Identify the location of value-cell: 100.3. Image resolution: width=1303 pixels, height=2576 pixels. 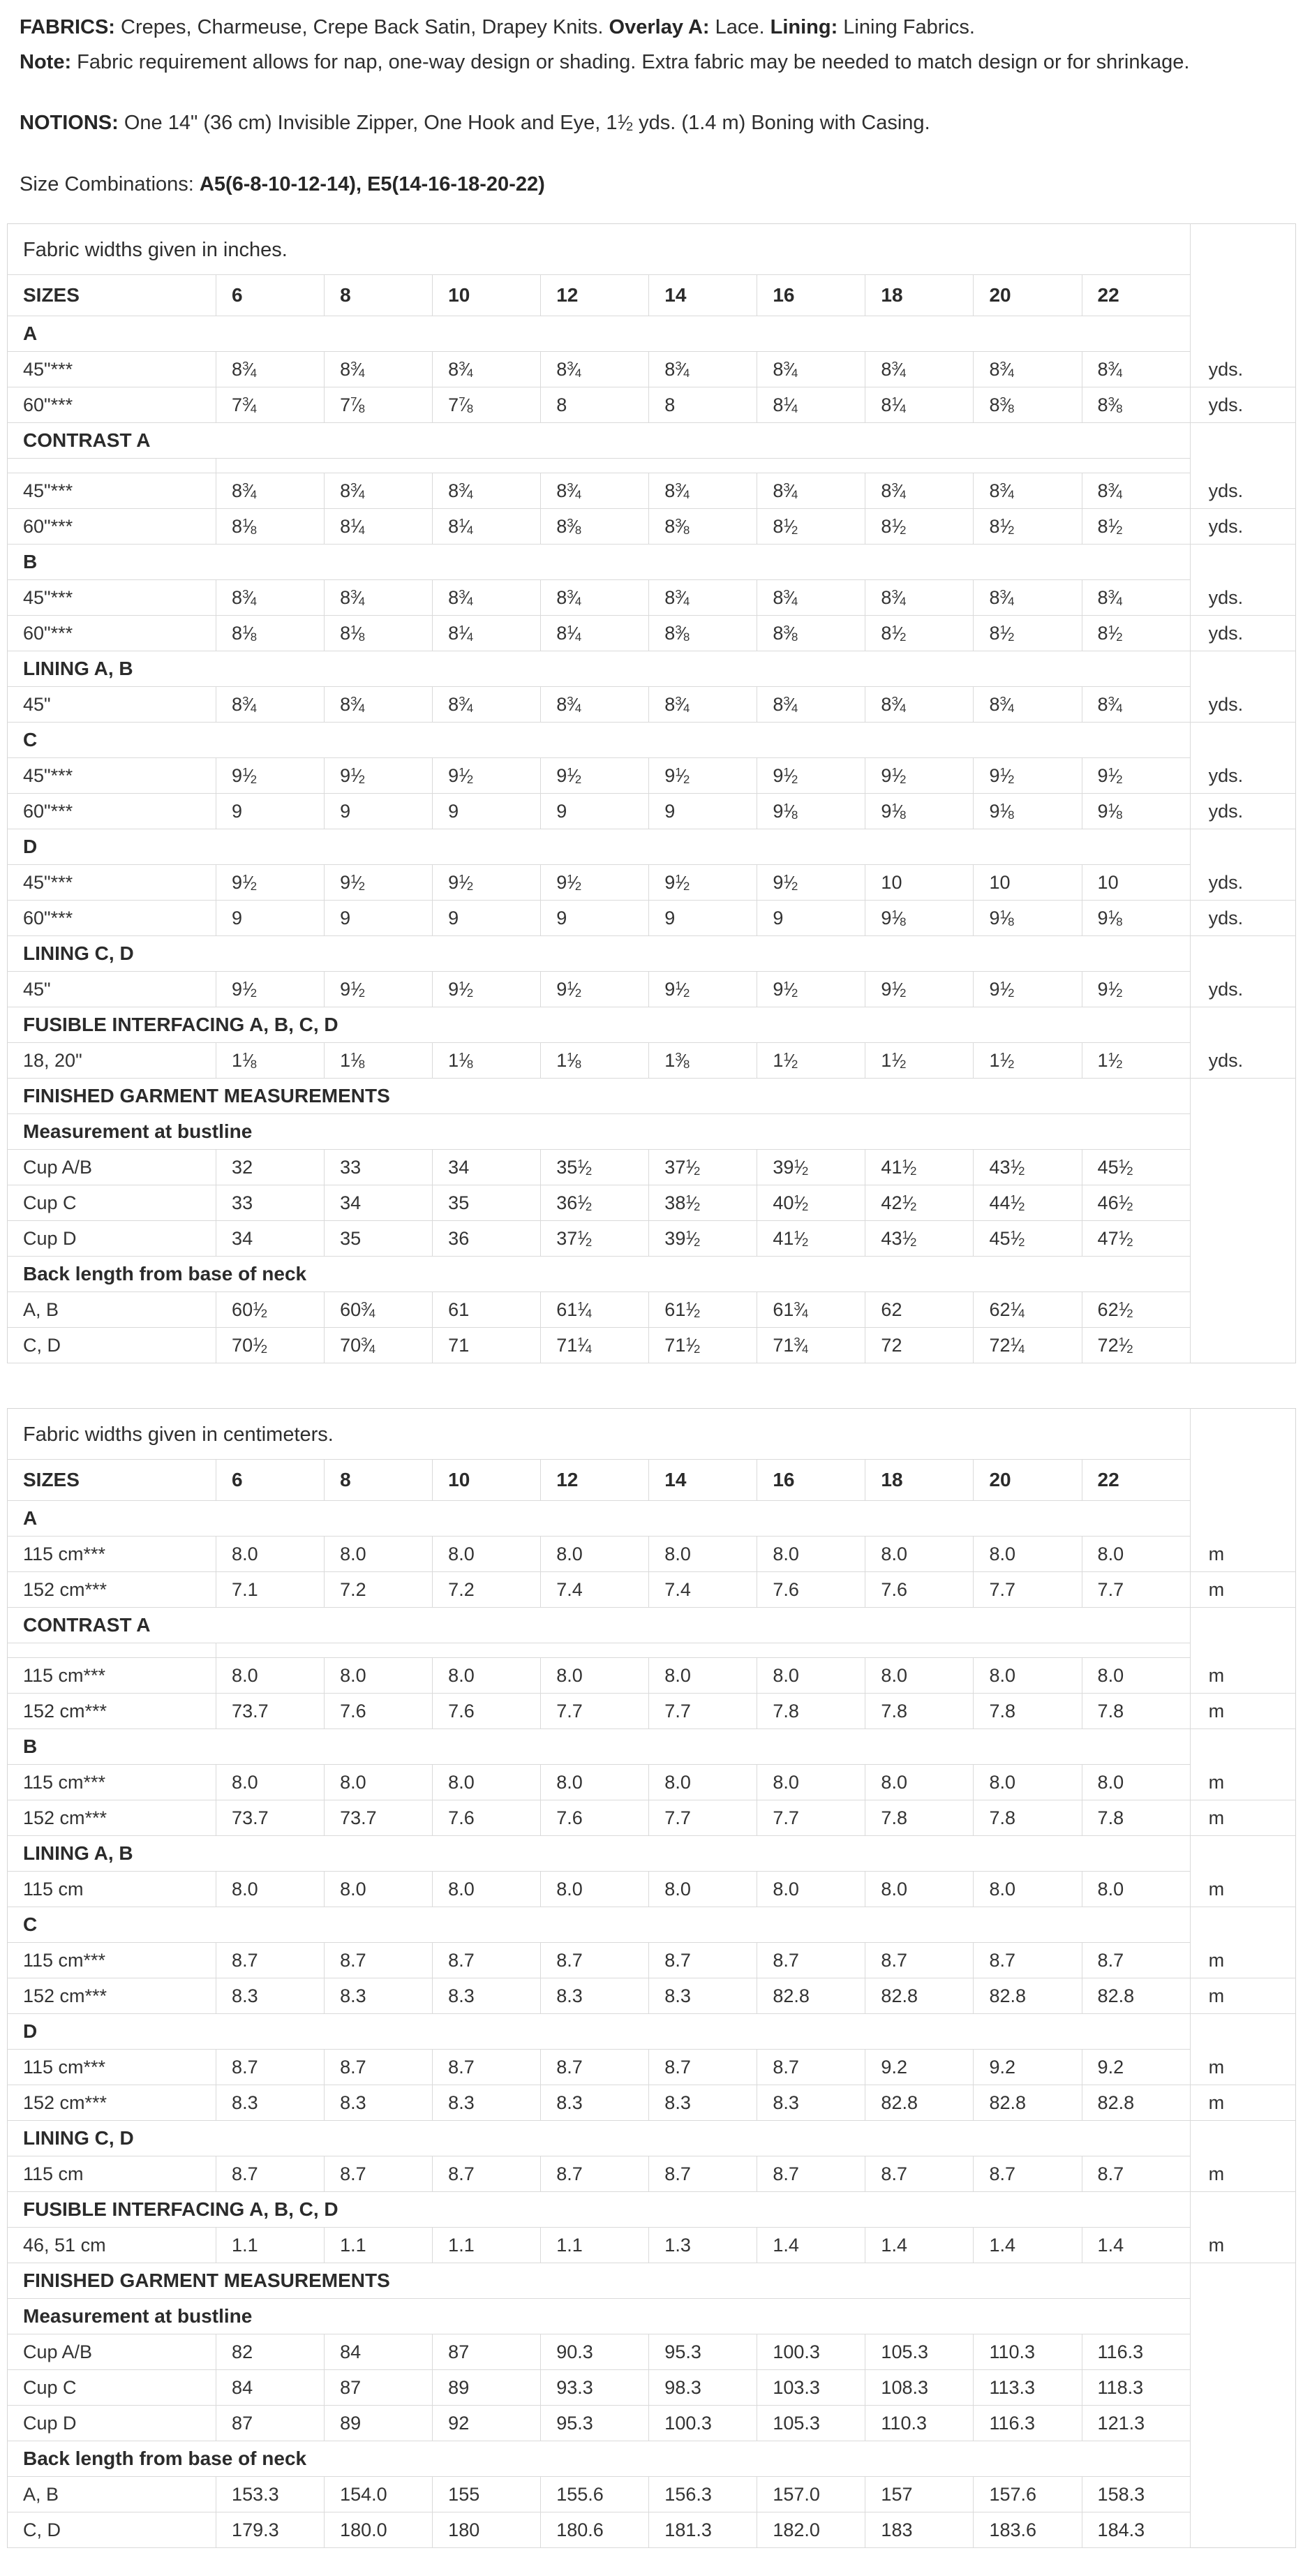
(811, 2352).